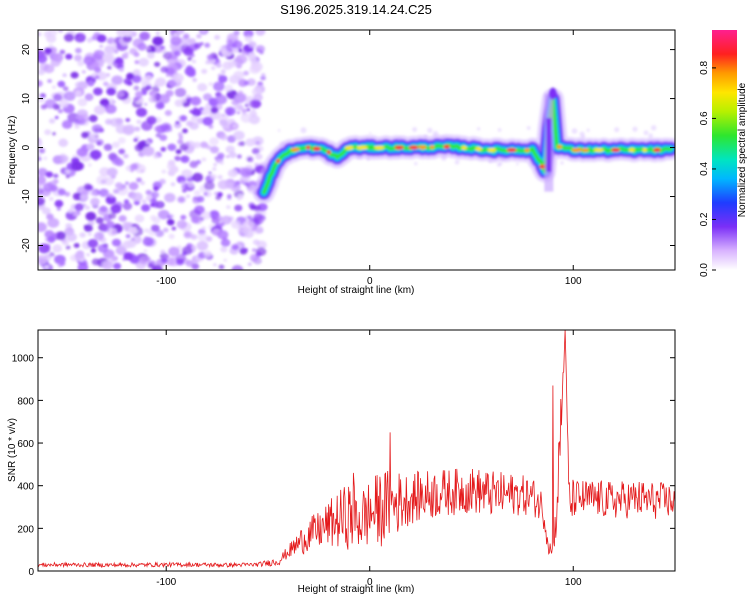  Describe the element at coordinates (25, 444) in the screenshot. I see `snr-y-tick-label: 600` at that location.